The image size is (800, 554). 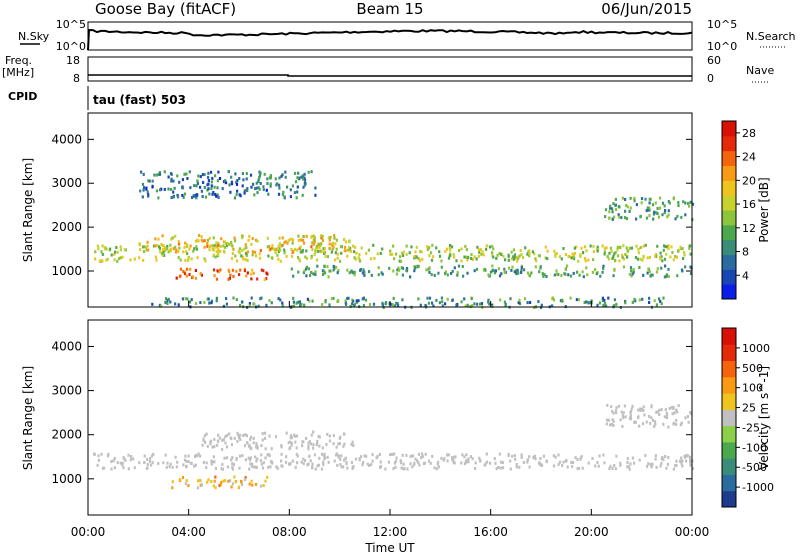 I want to click on colorbar-tick-label: 24, so click(x=749, y=157).